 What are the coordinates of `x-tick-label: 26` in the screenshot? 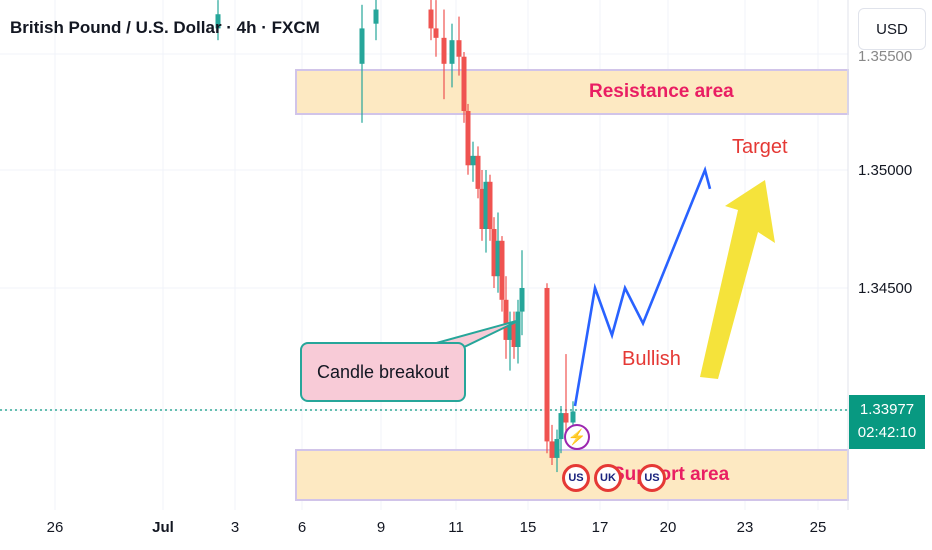 It's located at (55, 527).